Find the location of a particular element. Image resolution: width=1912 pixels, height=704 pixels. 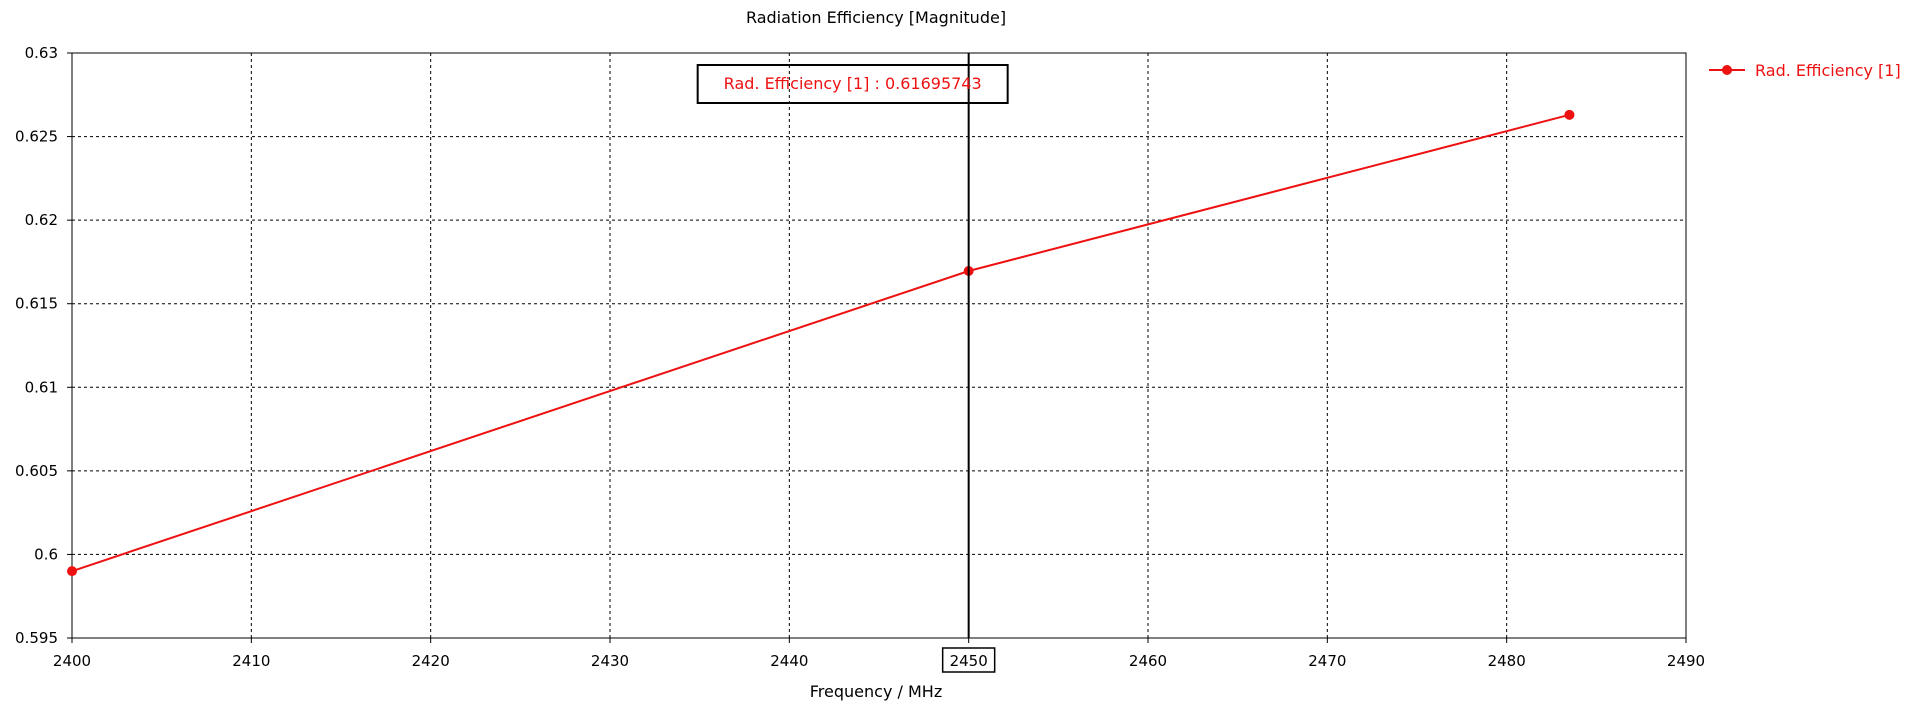

marker-x-label: 2450 is located at coordinates (969, 661).